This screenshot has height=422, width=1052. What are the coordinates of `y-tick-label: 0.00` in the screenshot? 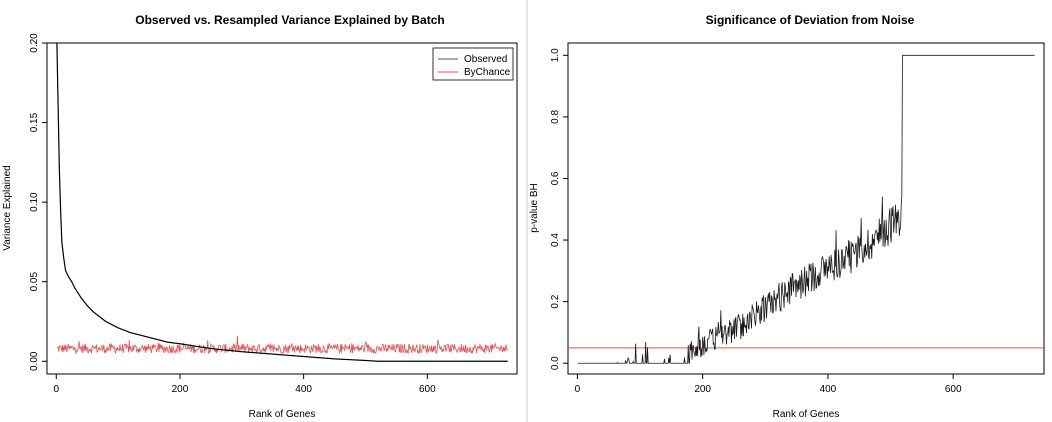 It's located at (34, 361).